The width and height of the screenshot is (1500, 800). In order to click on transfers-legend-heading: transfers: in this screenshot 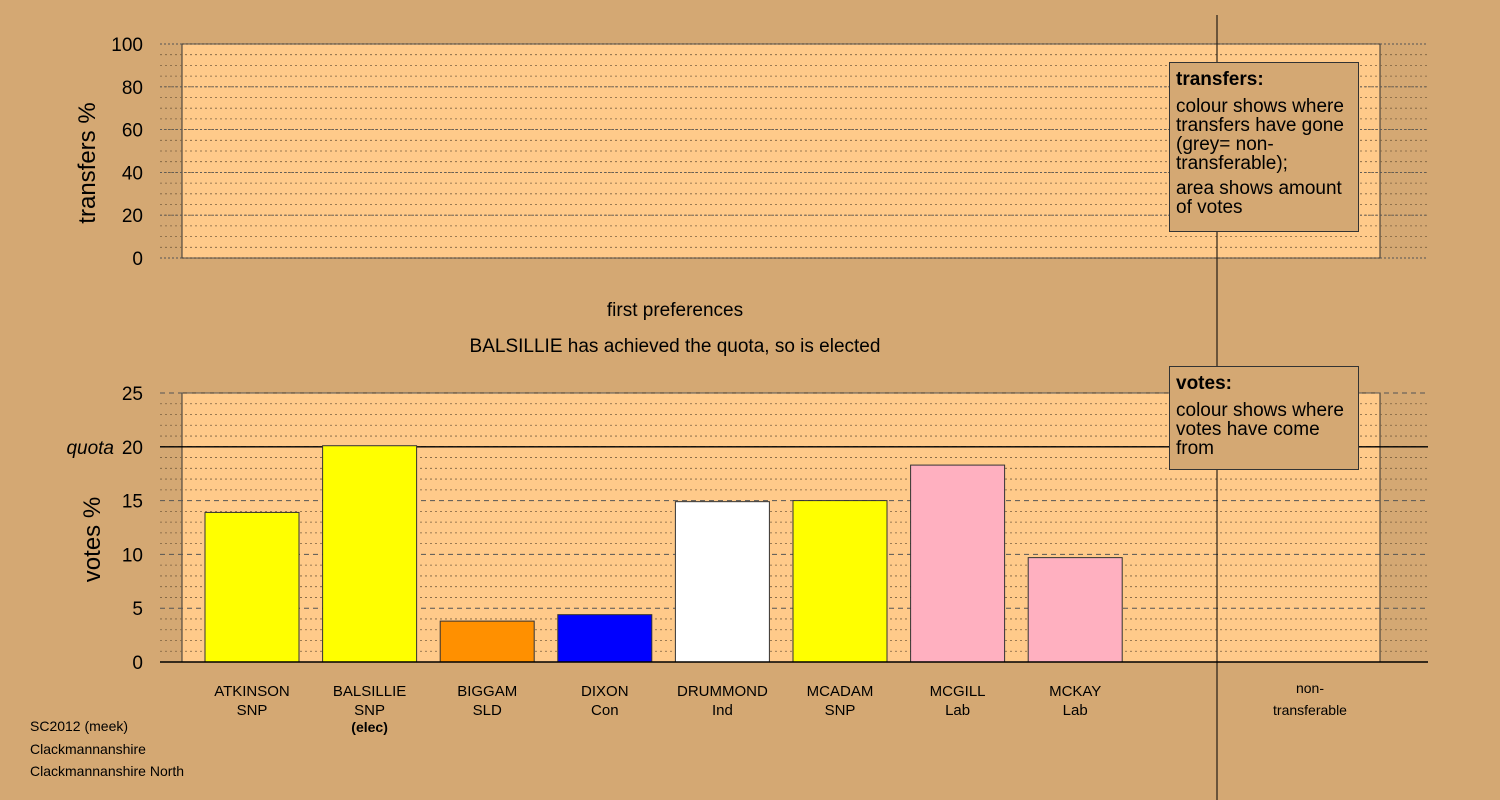, I will do `click(1220, 79)`.